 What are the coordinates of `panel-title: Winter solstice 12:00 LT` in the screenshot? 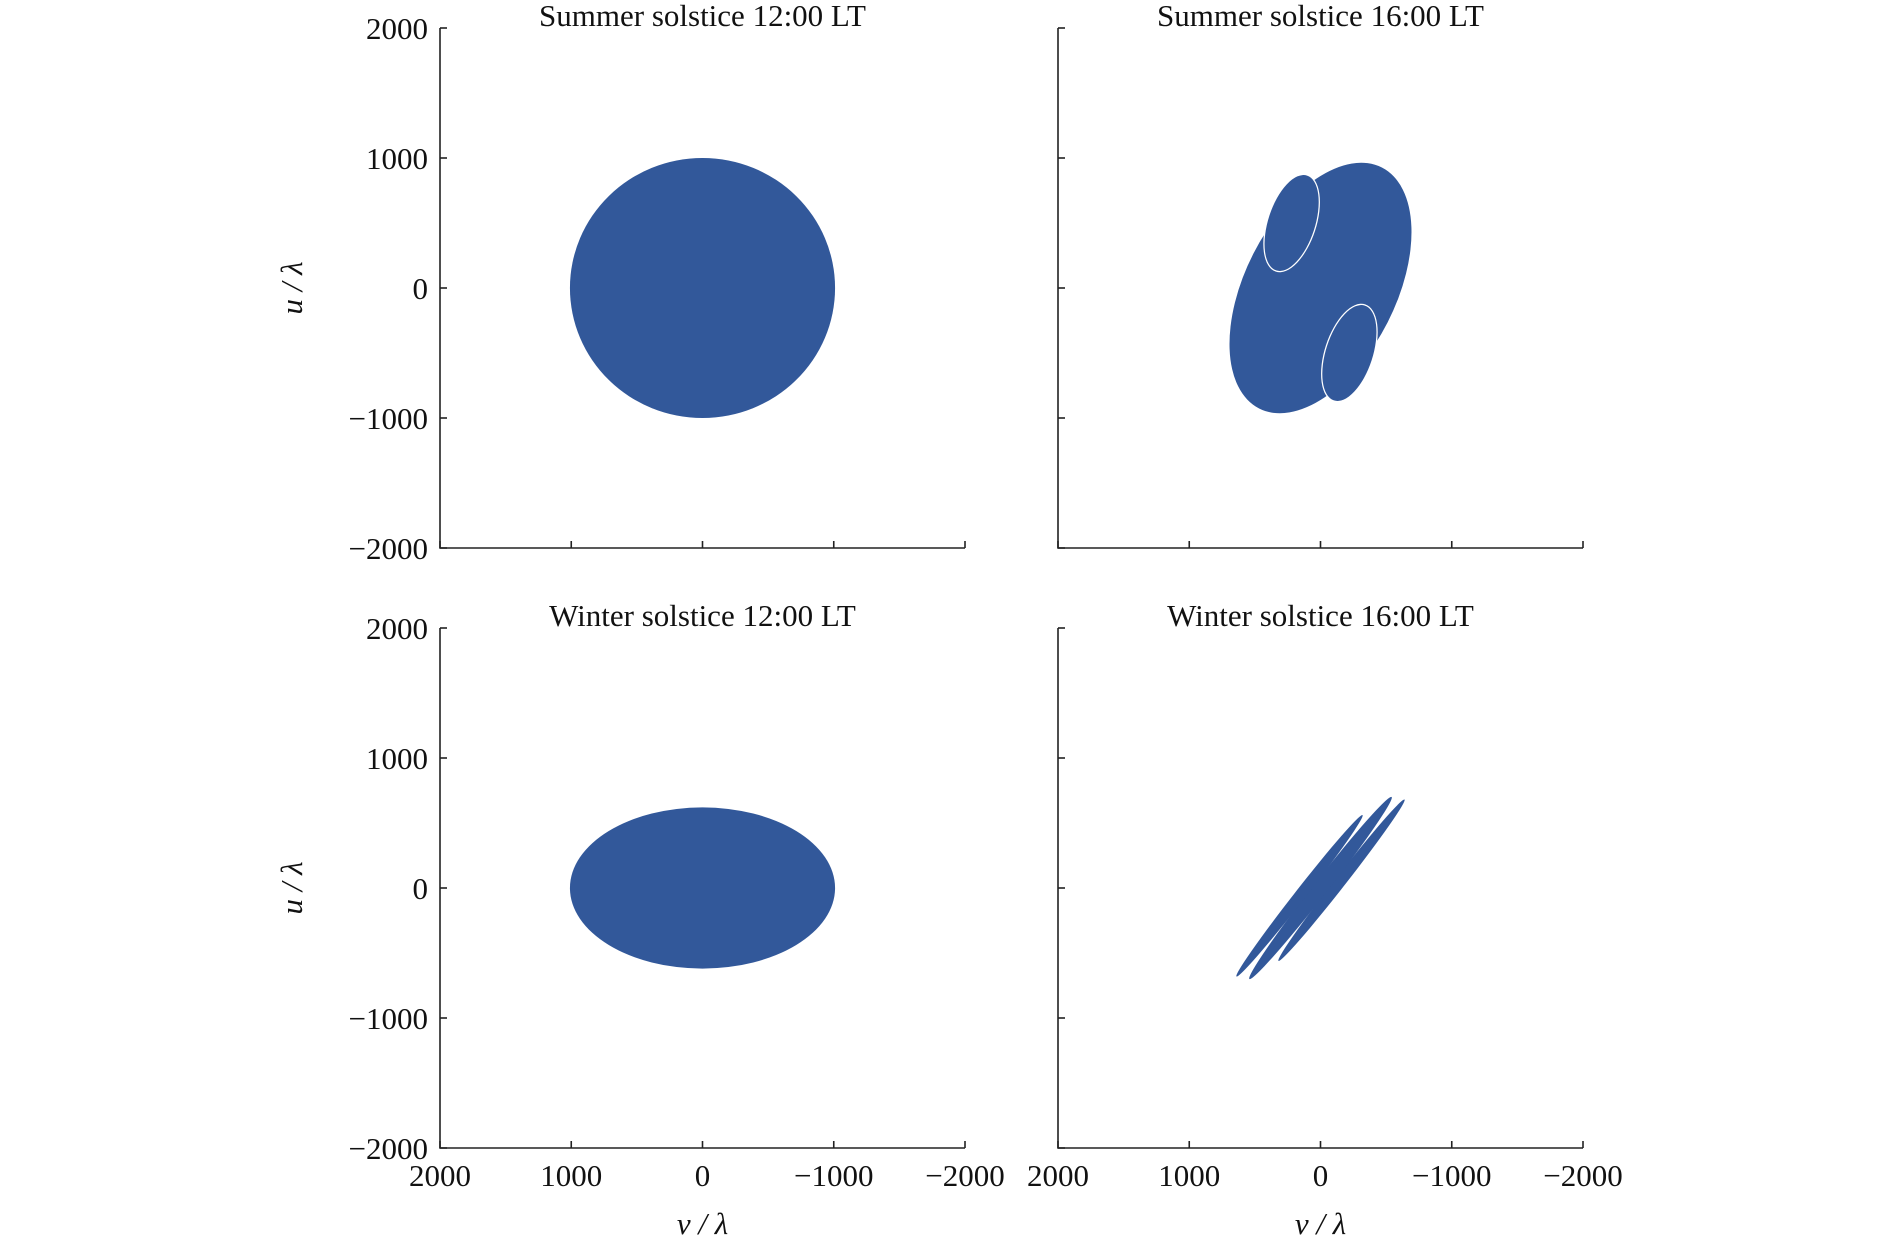 It's located at (702, 615).